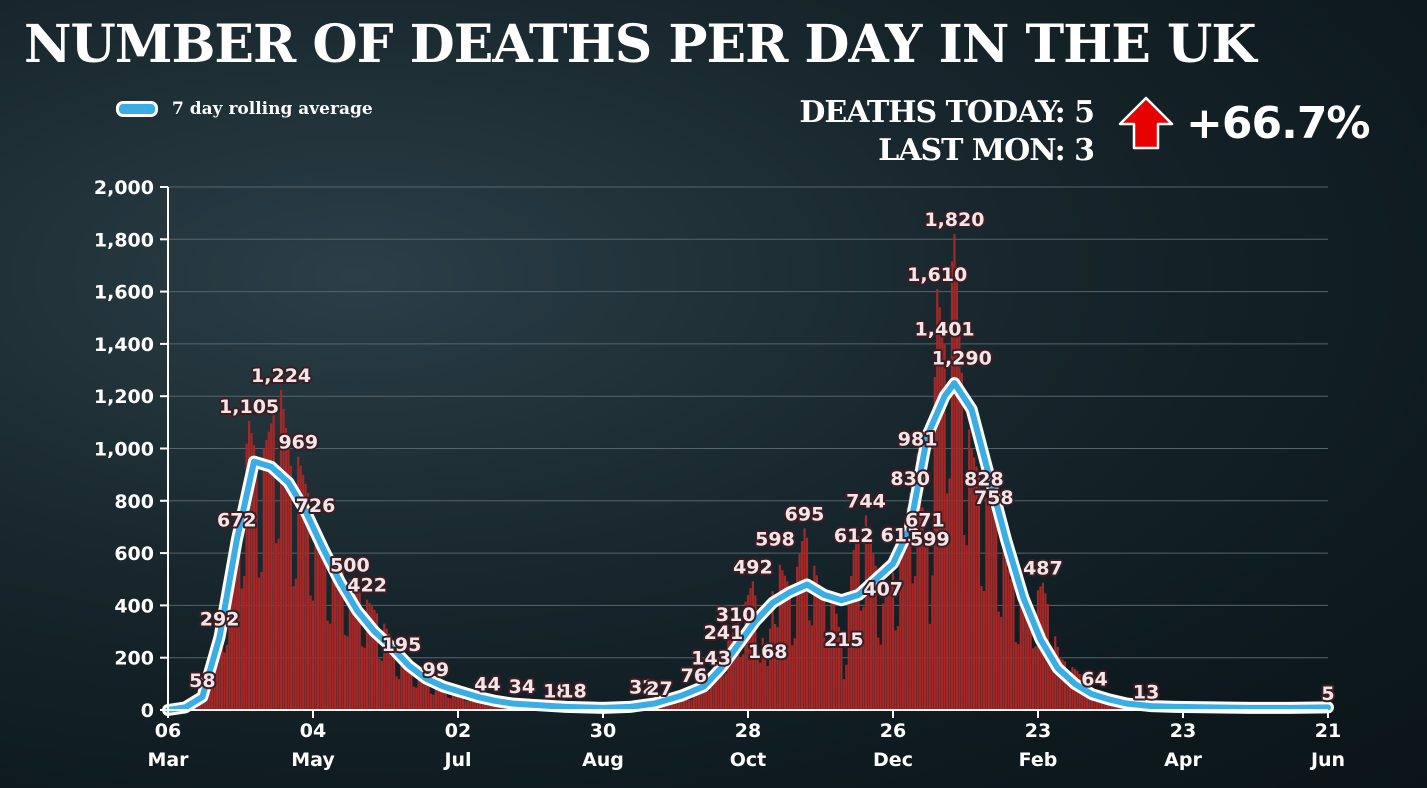 Image resolution: width=1427 pixels, height=788 pixels. Describe the element at coordinates (402, 645) in the screenshot. I see `data-label: 195` at that location.